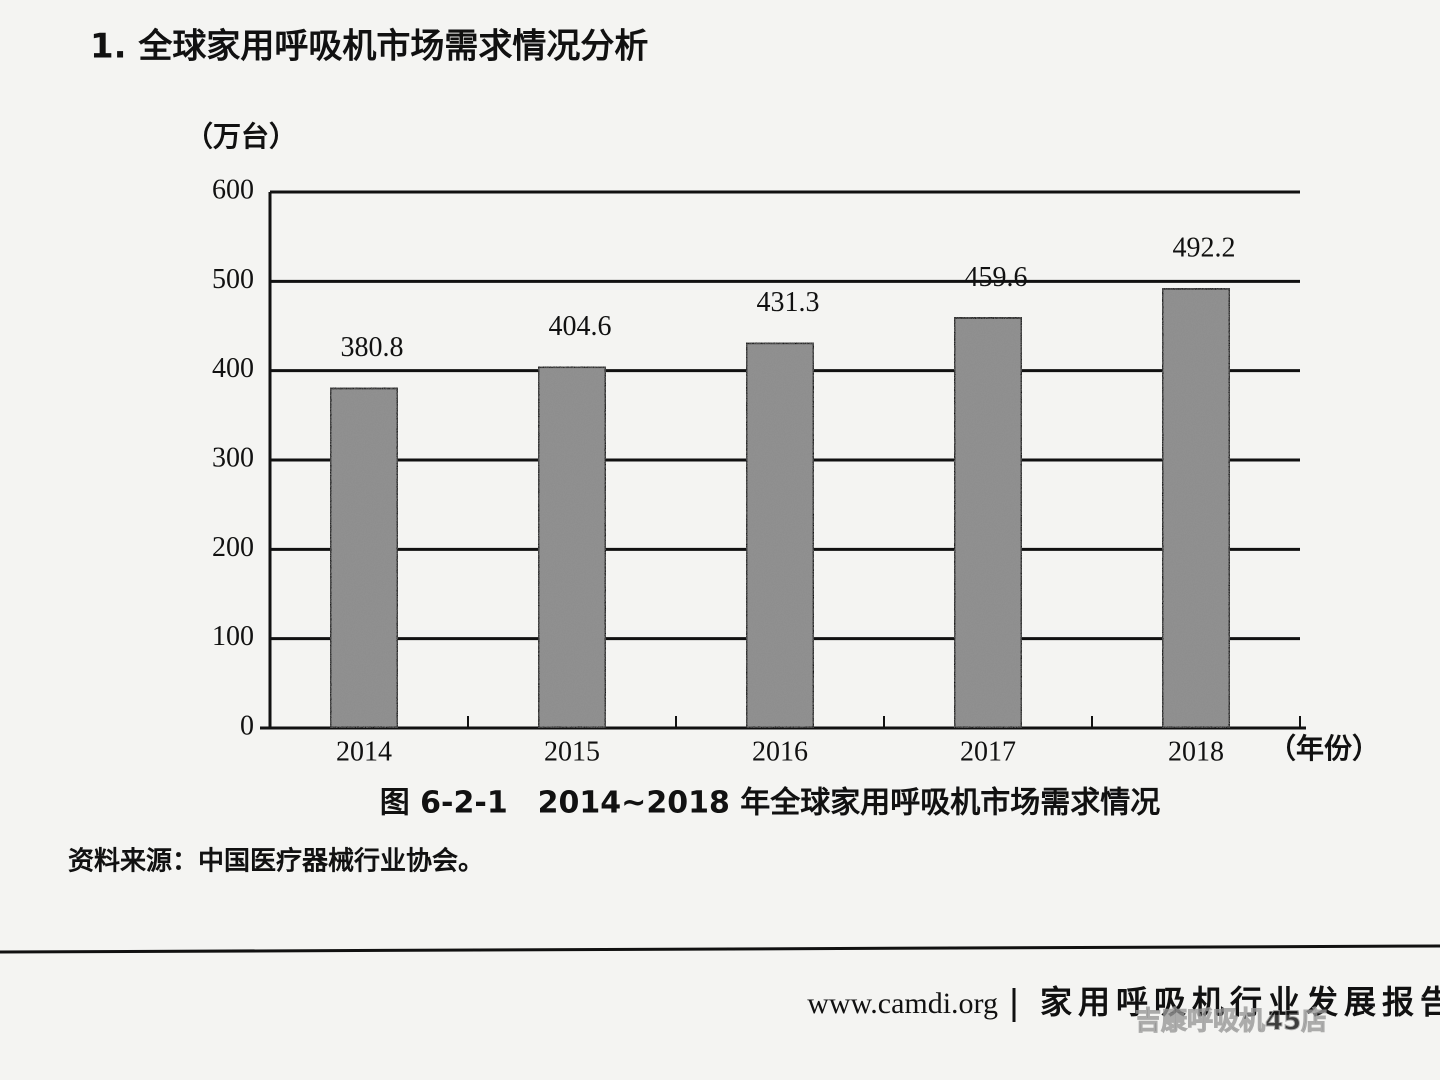 Image resolution: width=1440 pixels, height=1080 pixels. Describe the element at coordinates (720, 949) in the screenshot. I see `footer-rule` at that location.